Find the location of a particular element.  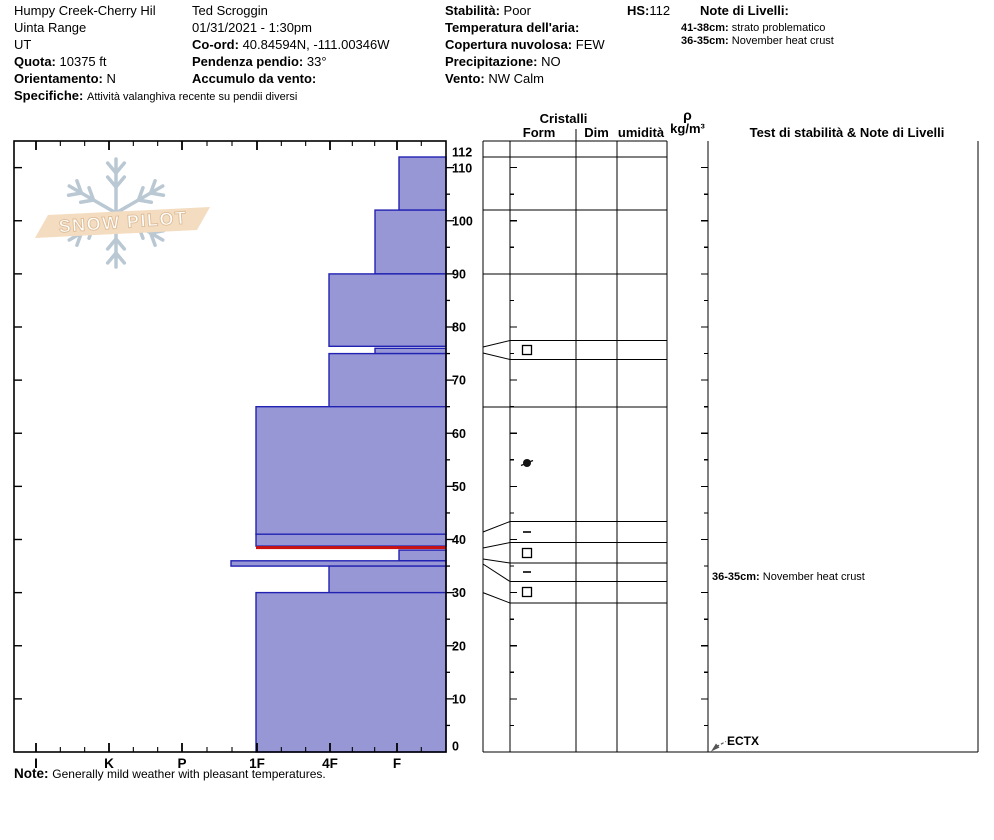

snowpilot-logo-watermark: SNOW PILOT is located at coordinates (122, 213).